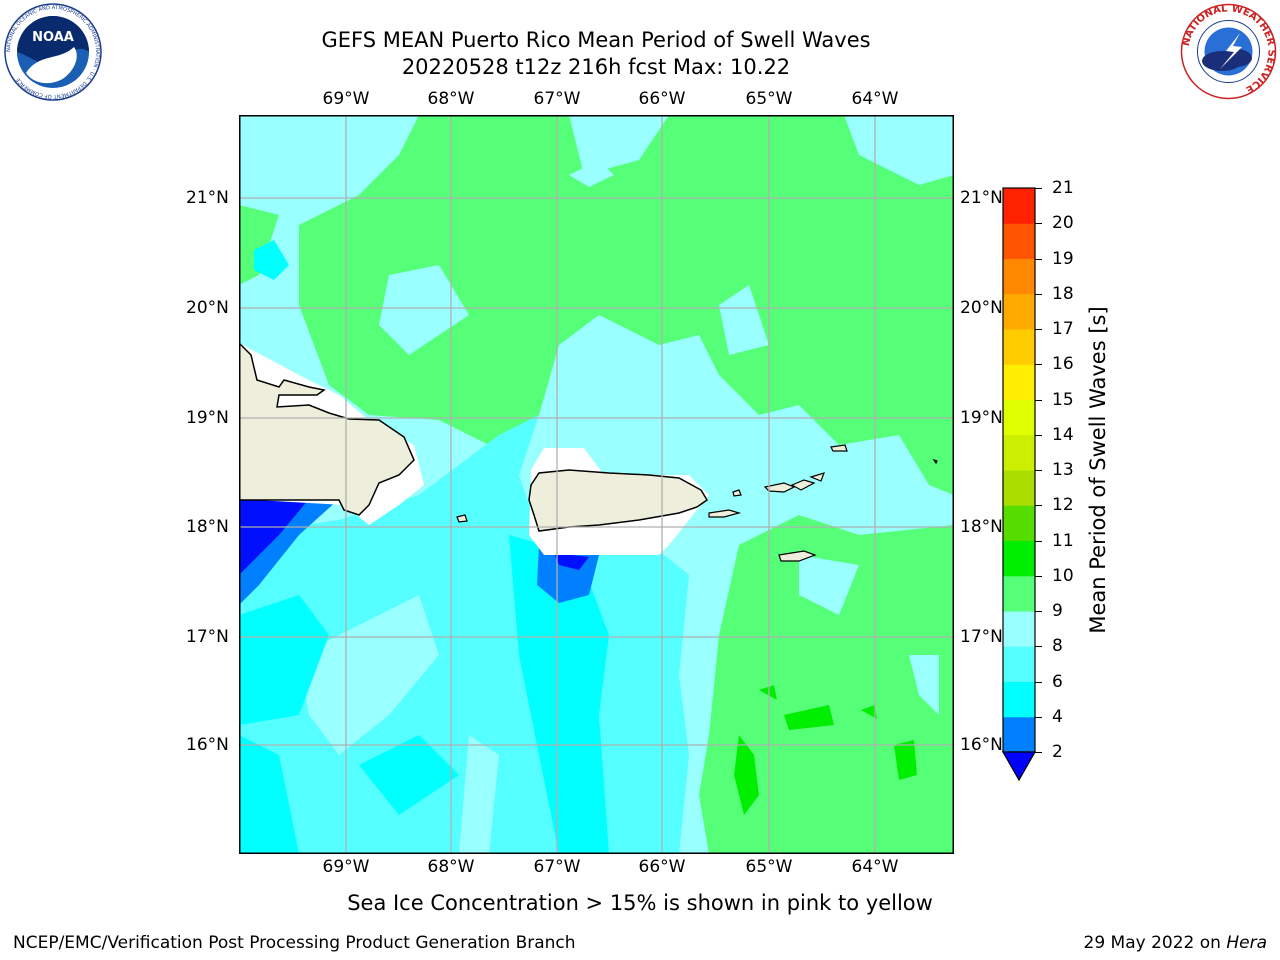  Describe the element at coordinates (557, 99) in the screenshot. I see `lon-label-top: 67°W` at that location.